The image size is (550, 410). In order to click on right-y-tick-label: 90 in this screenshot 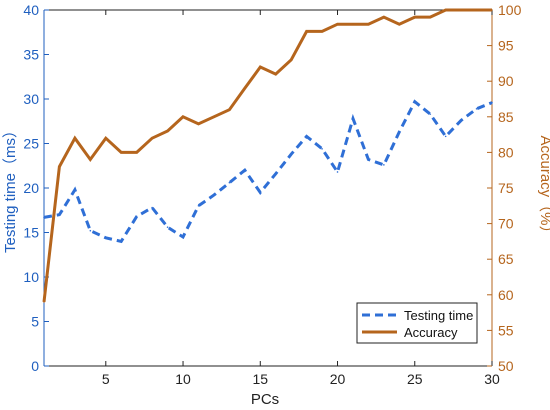, I will do `click(506, 81)`.